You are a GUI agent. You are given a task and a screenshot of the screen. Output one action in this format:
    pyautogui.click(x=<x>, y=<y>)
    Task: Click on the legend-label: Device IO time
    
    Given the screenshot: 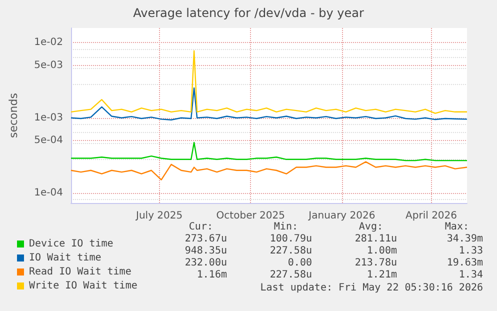 What is the action you would take?
    pyautogui.click(x=71, y=244)
    